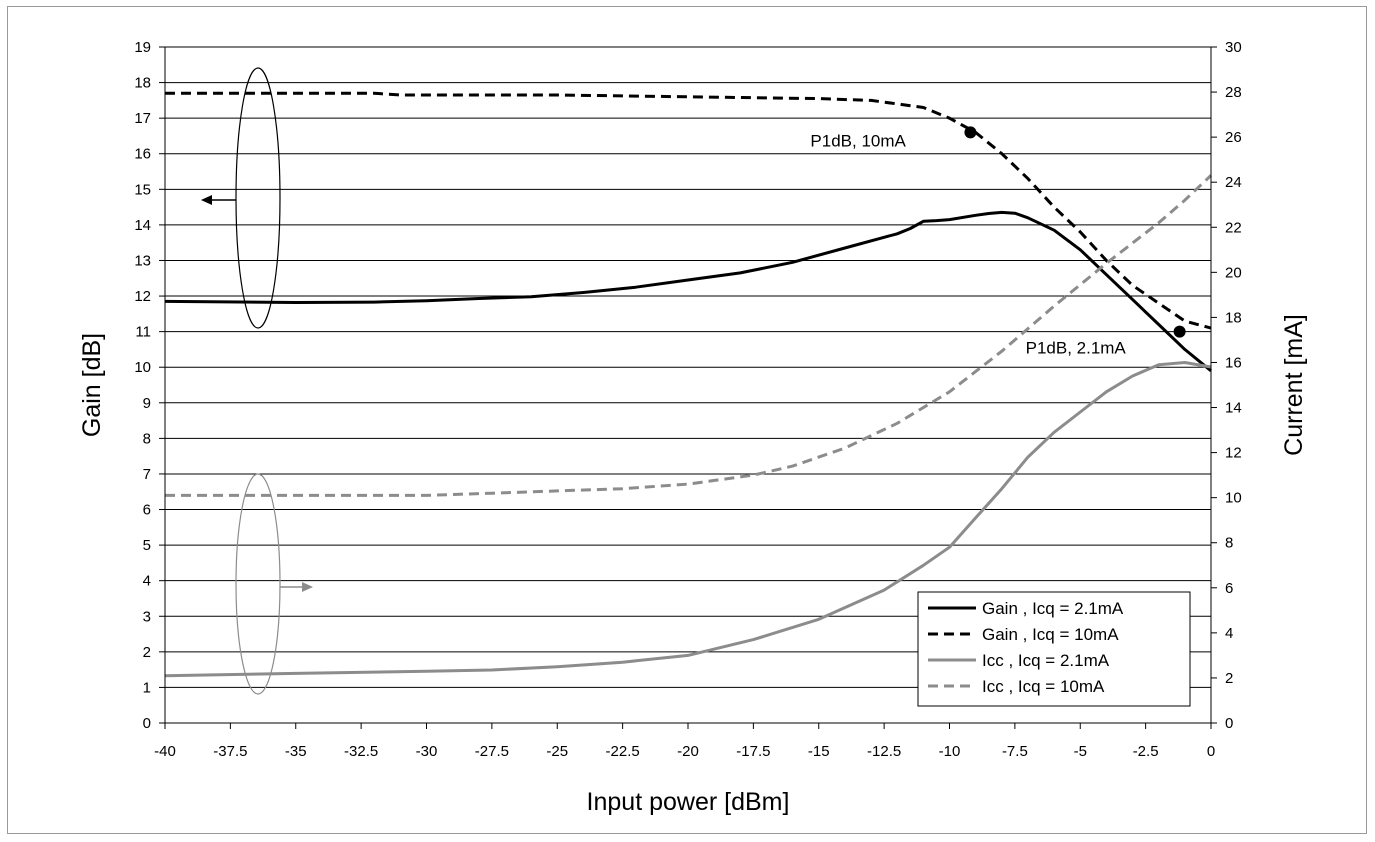  I want to click on p1db-markers: P1dB, 10mA P1dB, 2.1mA, so click(998, 242).